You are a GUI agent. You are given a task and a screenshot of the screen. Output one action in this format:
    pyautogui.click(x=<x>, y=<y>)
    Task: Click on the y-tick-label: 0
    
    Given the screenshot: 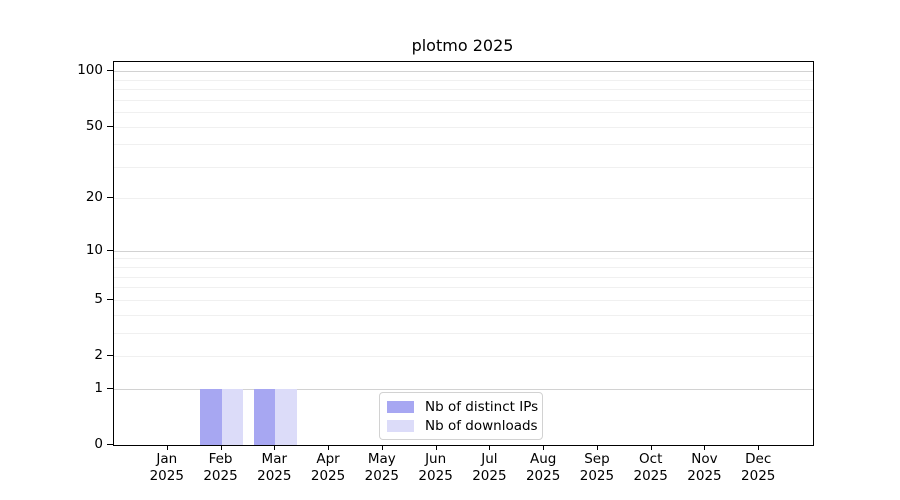 What is the action you would take?
    pyautogui.click(x=98, y=444)
    